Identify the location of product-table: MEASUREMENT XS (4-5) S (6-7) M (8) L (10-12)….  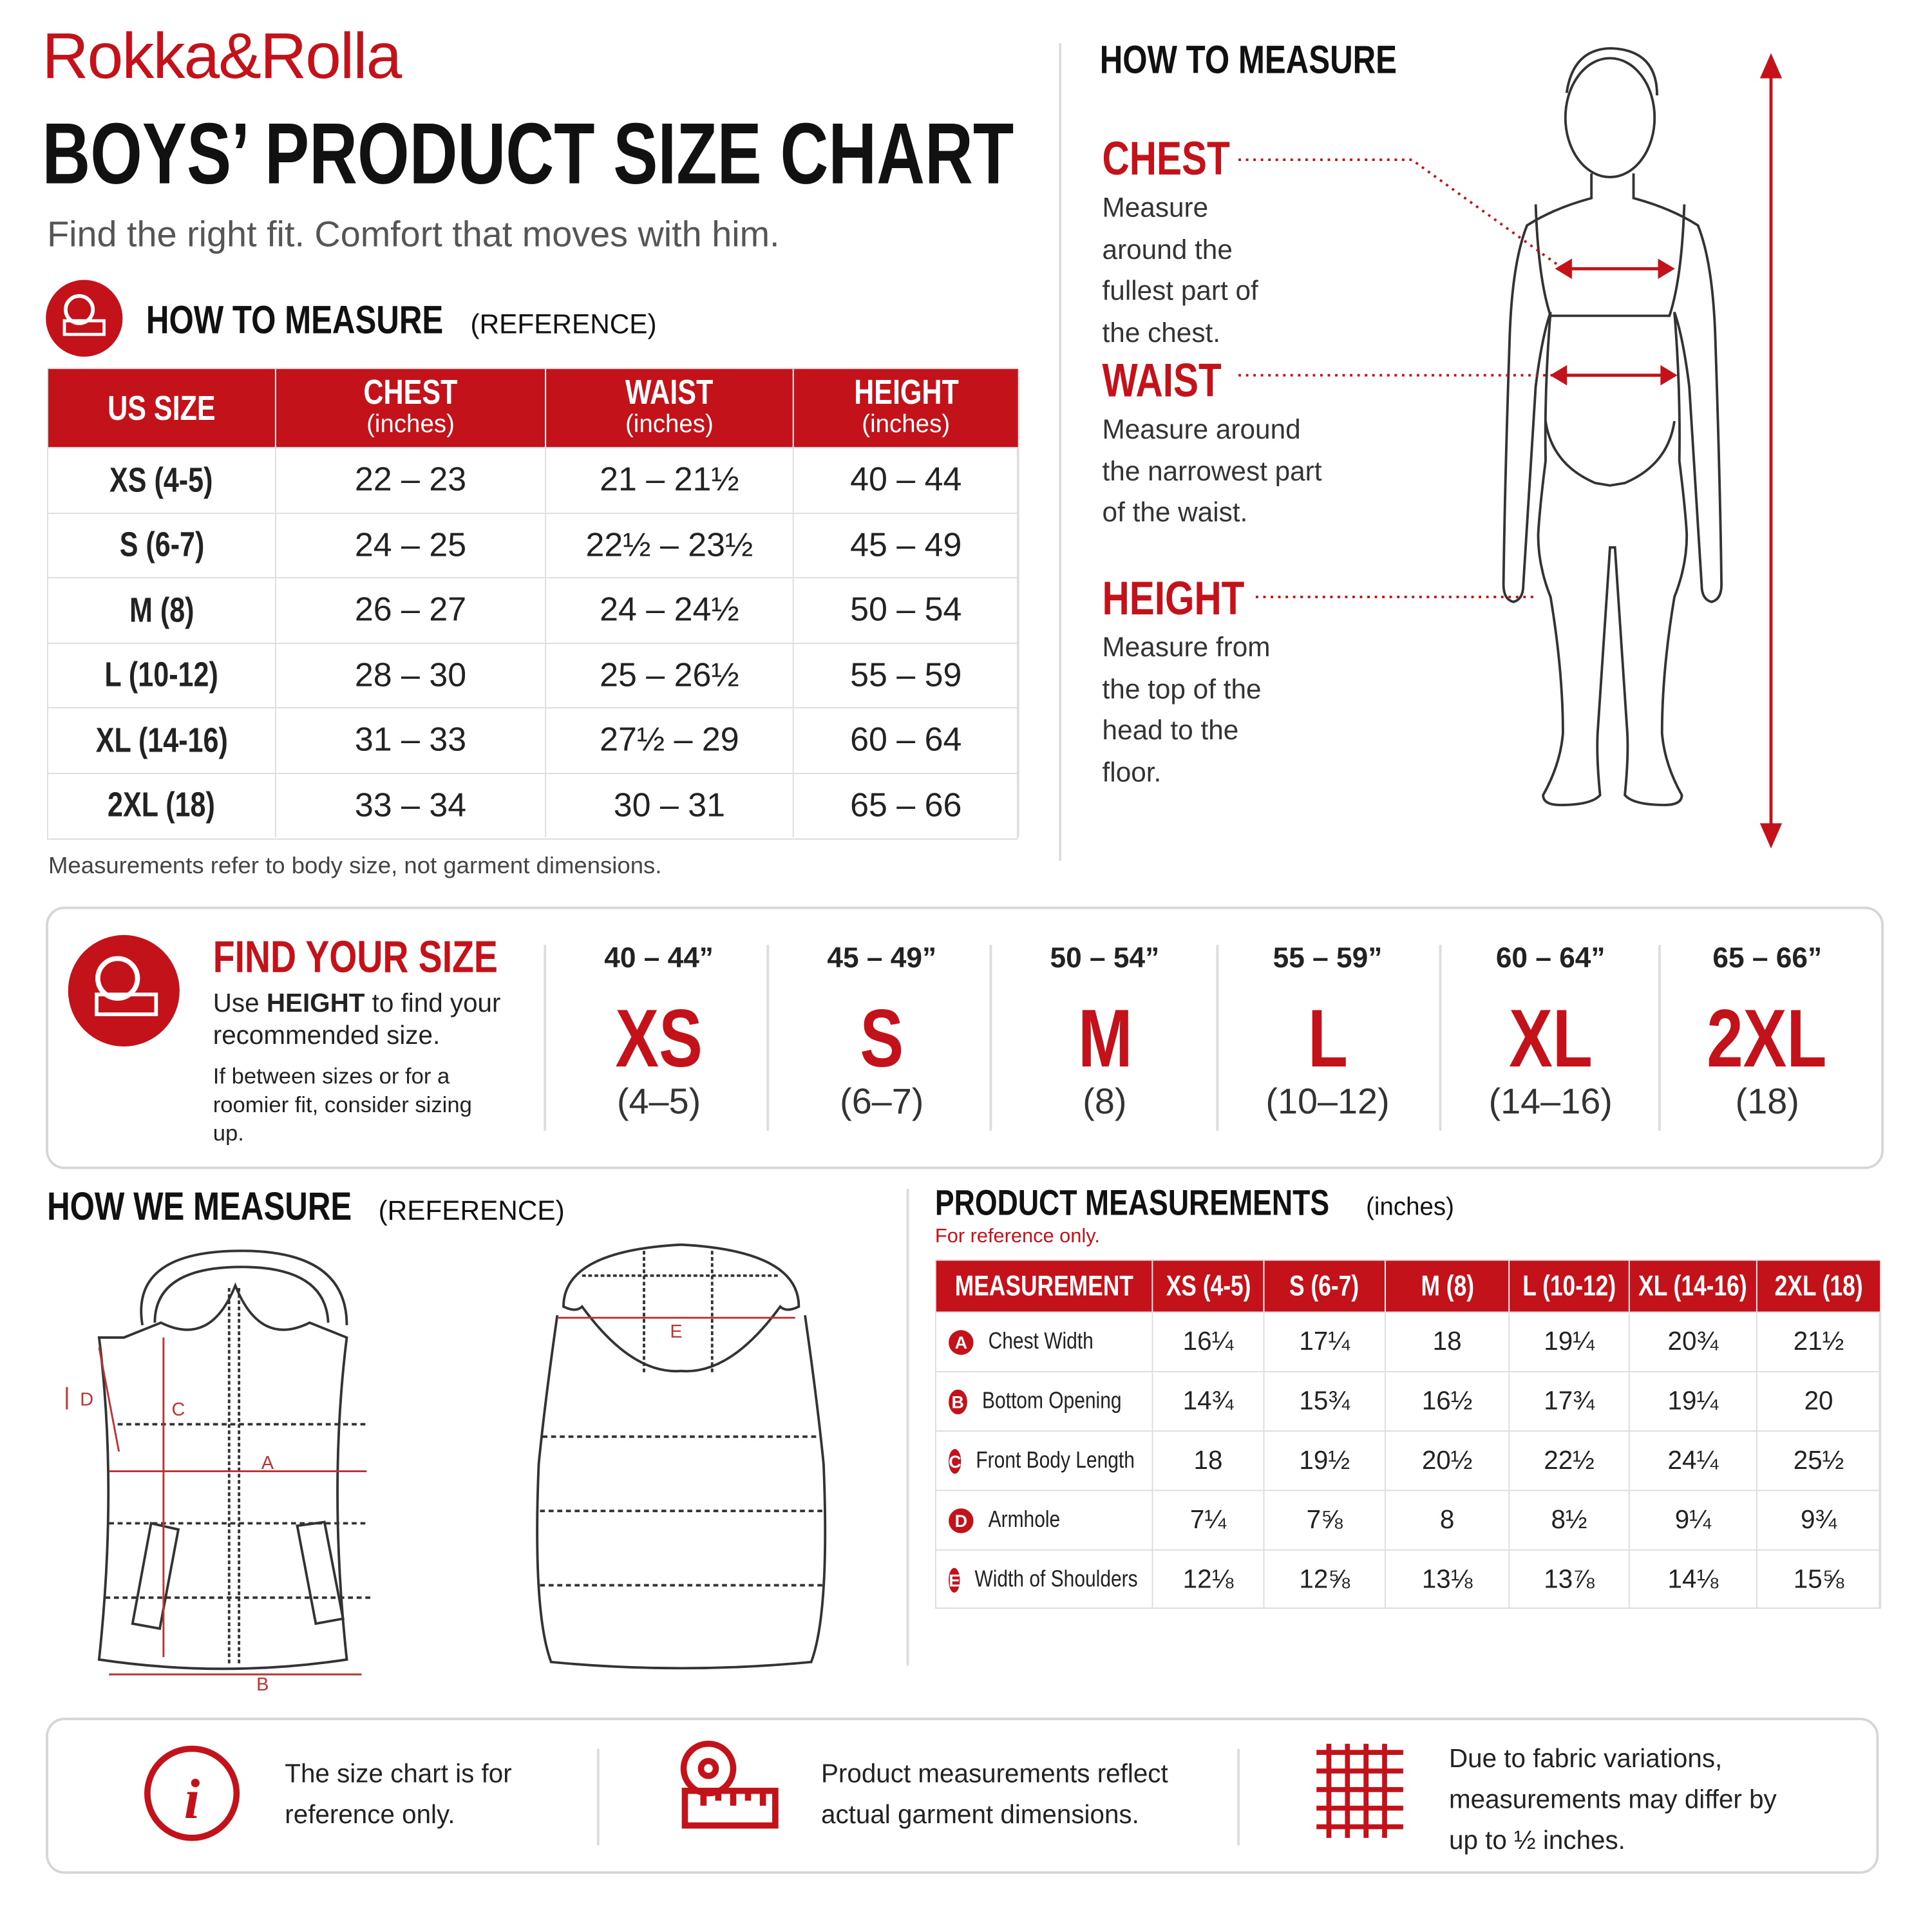
(1408, 1434).